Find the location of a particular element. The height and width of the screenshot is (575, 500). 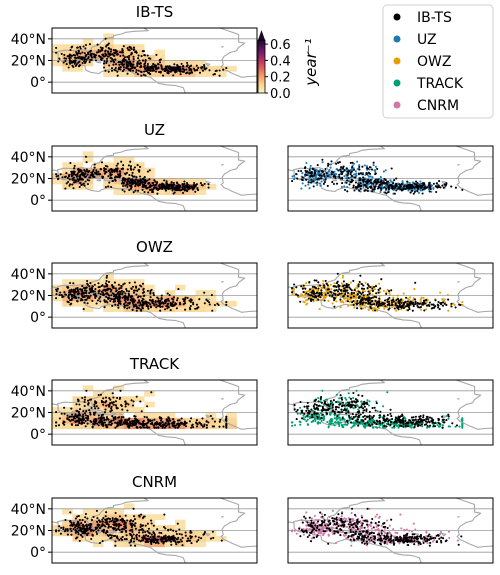

density-map-ib-ts is located at coordinates (154, 60).